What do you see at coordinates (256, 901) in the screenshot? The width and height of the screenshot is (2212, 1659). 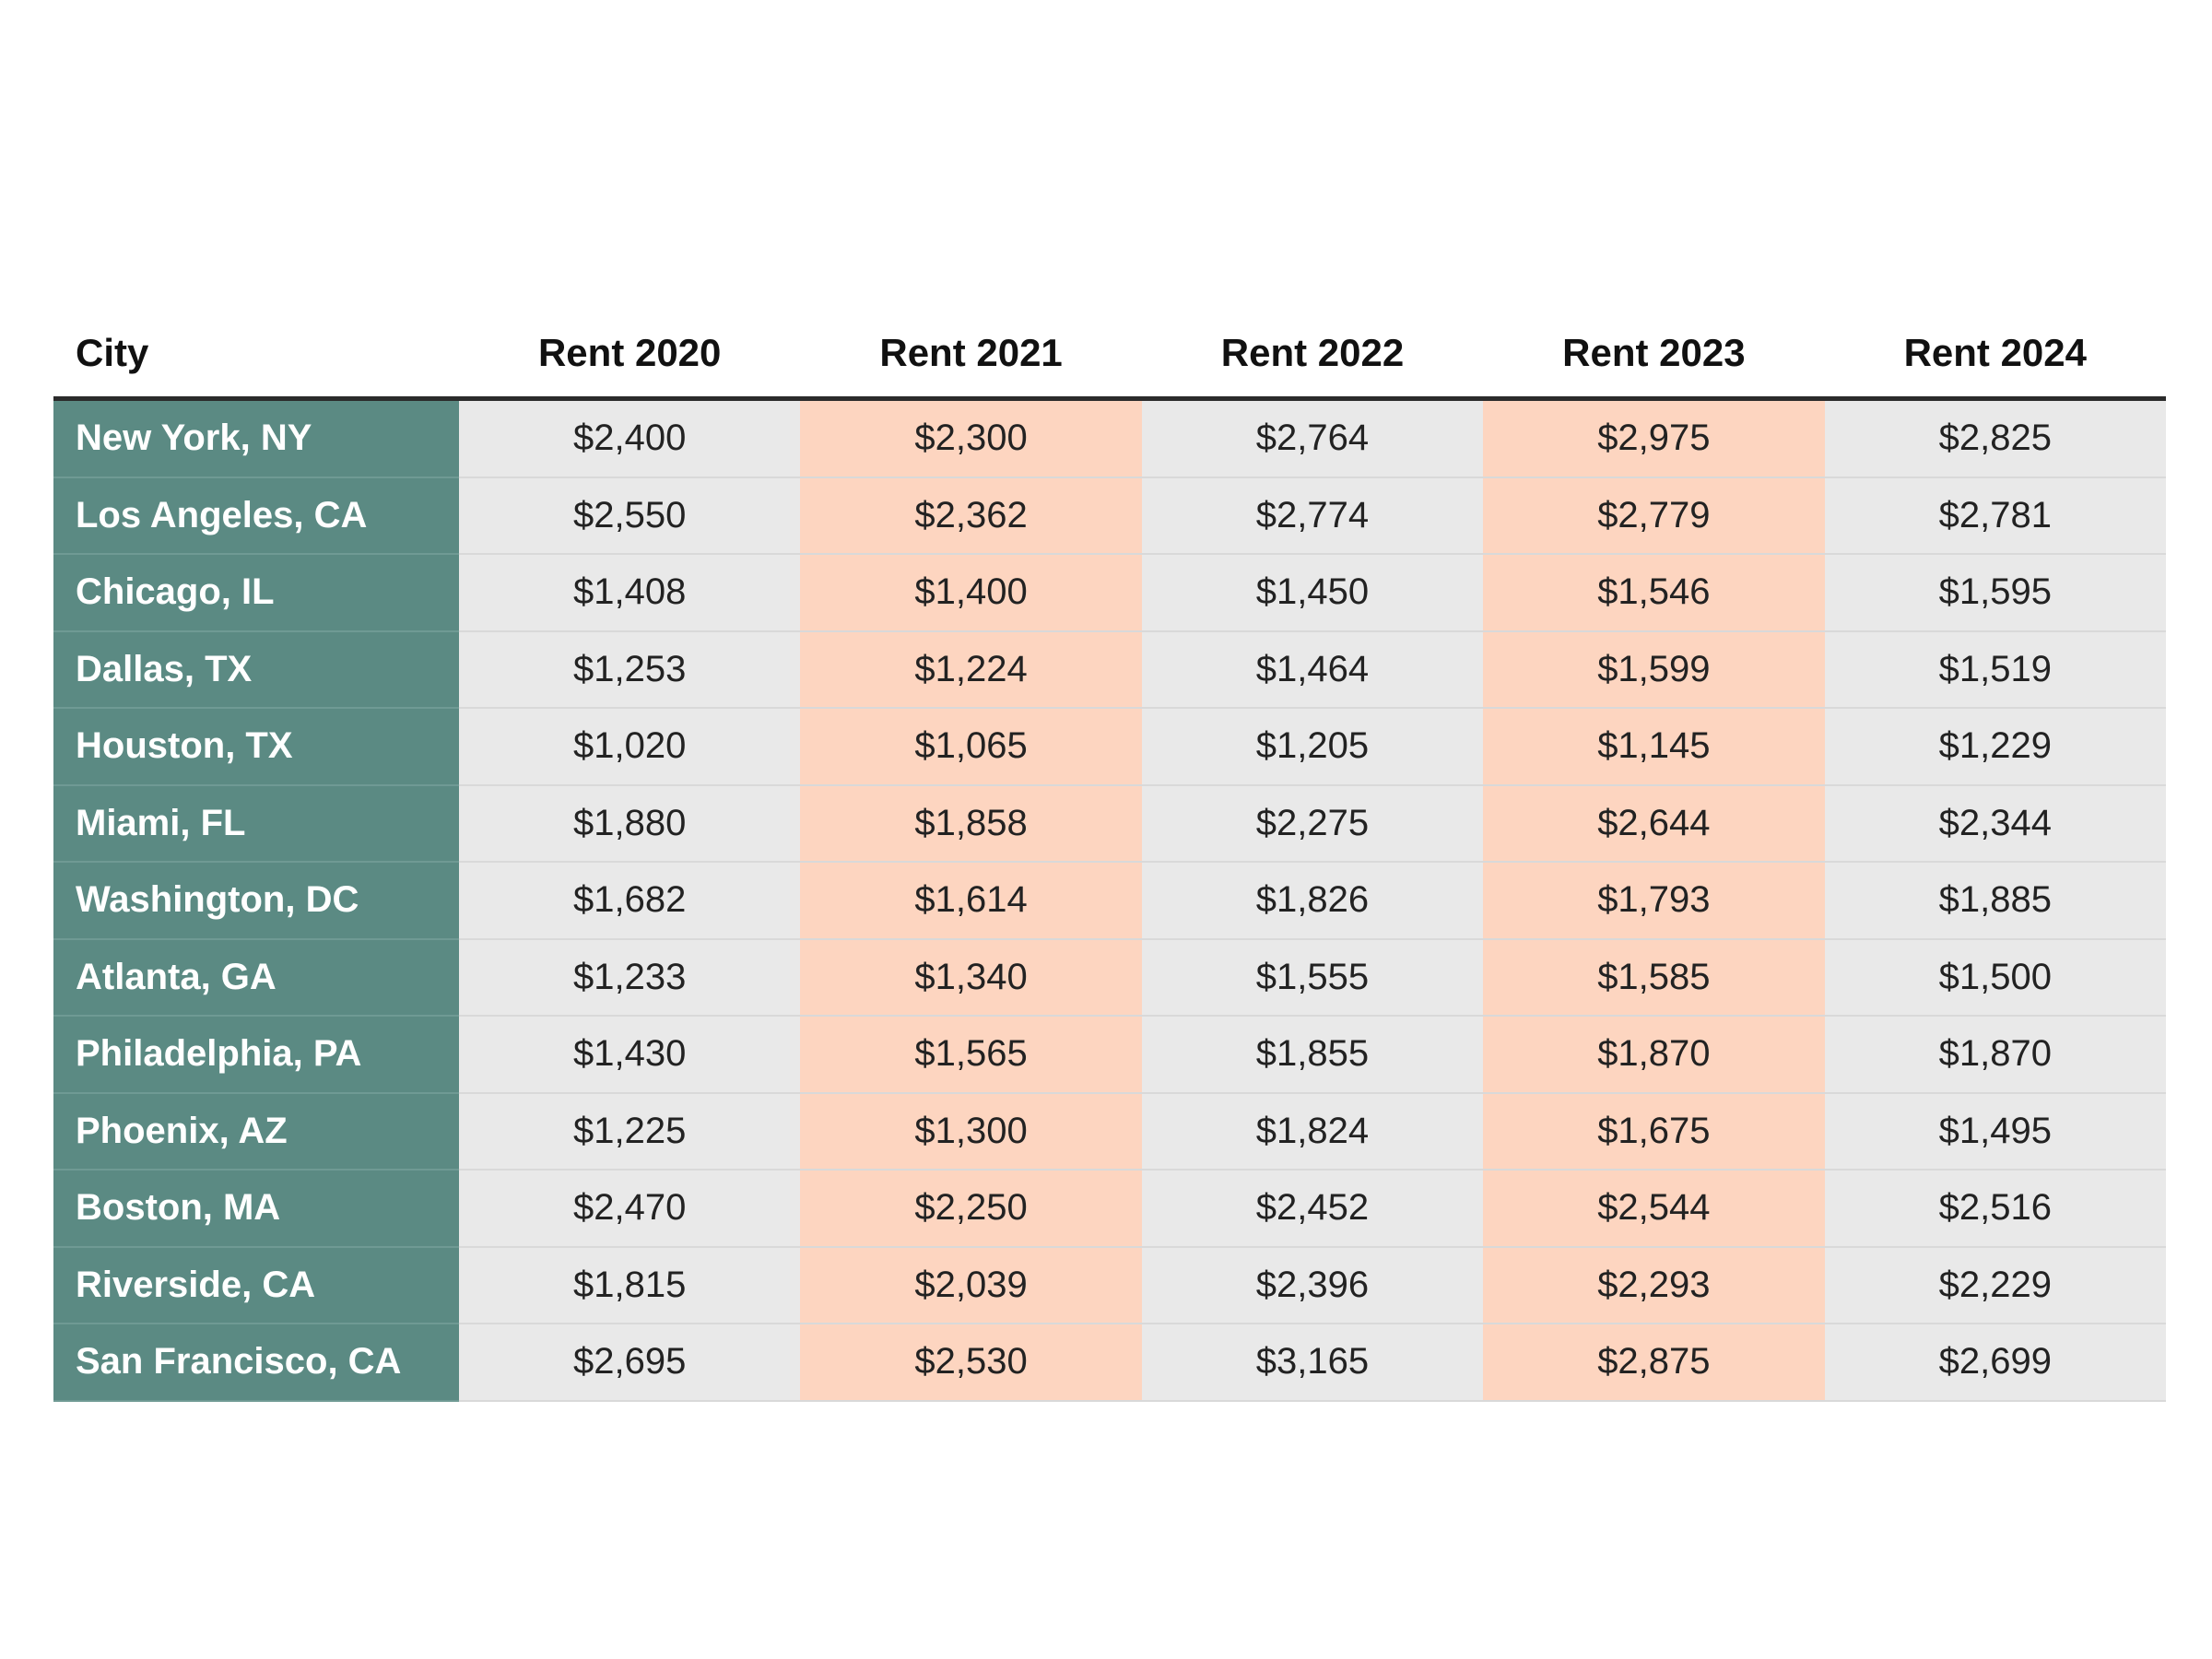 I see `city-cell: Washington, DC` at bounding box center [256, 901].